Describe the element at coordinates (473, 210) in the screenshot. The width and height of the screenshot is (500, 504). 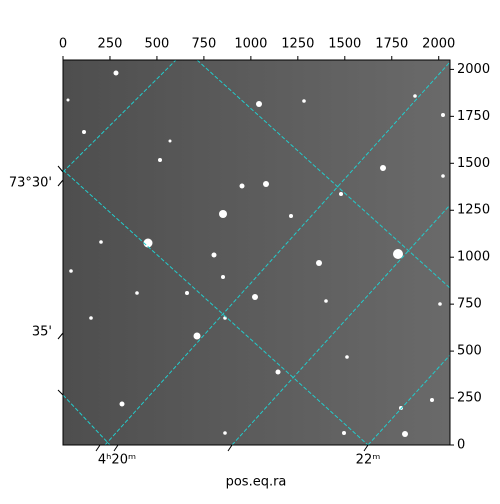
I see `y-tick-label: 1250` at that location.